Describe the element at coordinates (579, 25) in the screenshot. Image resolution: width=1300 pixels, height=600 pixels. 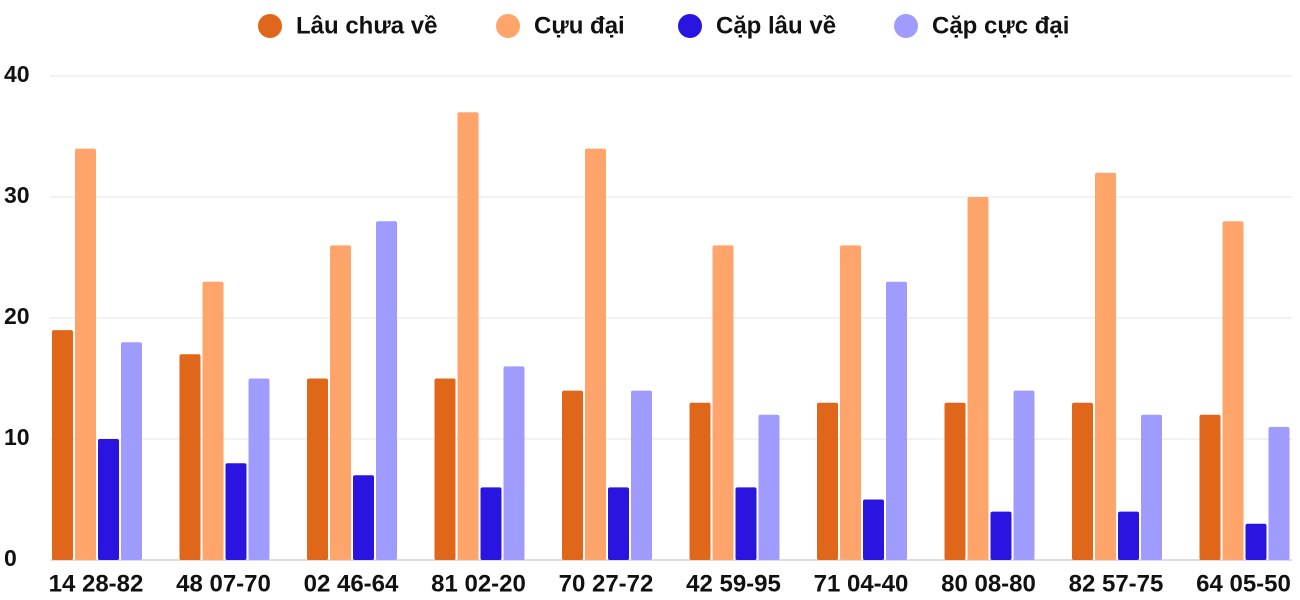
I see `legend-label: Cựu đại` at that location.